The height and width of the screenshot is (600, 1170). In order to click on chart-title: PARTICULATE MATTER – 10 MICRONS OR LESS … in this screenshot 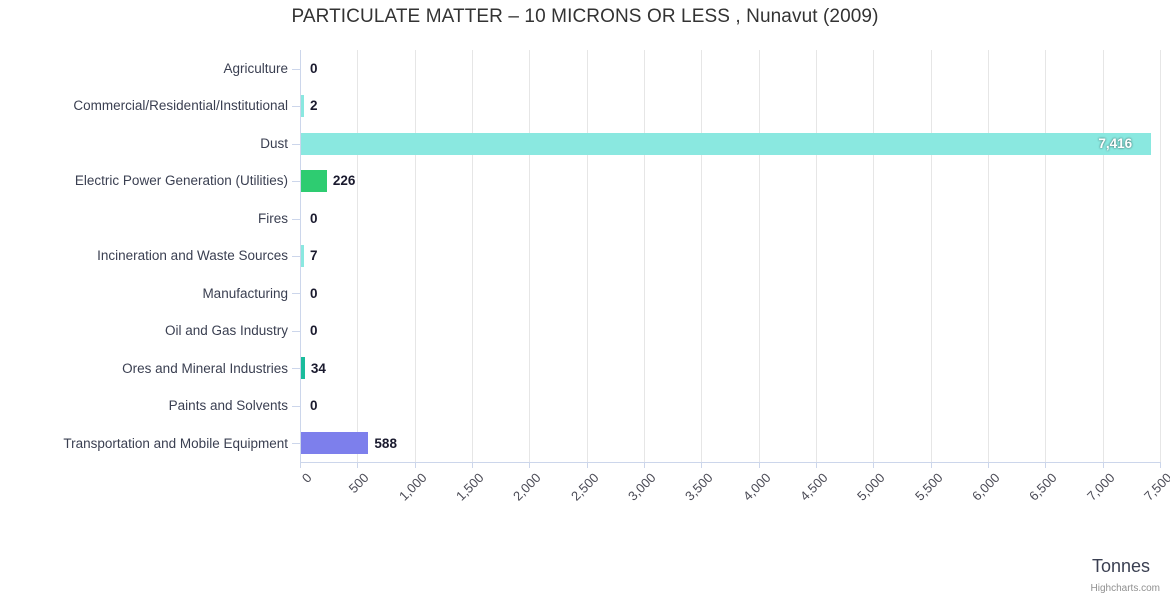, I will do `click(585, 16)`.